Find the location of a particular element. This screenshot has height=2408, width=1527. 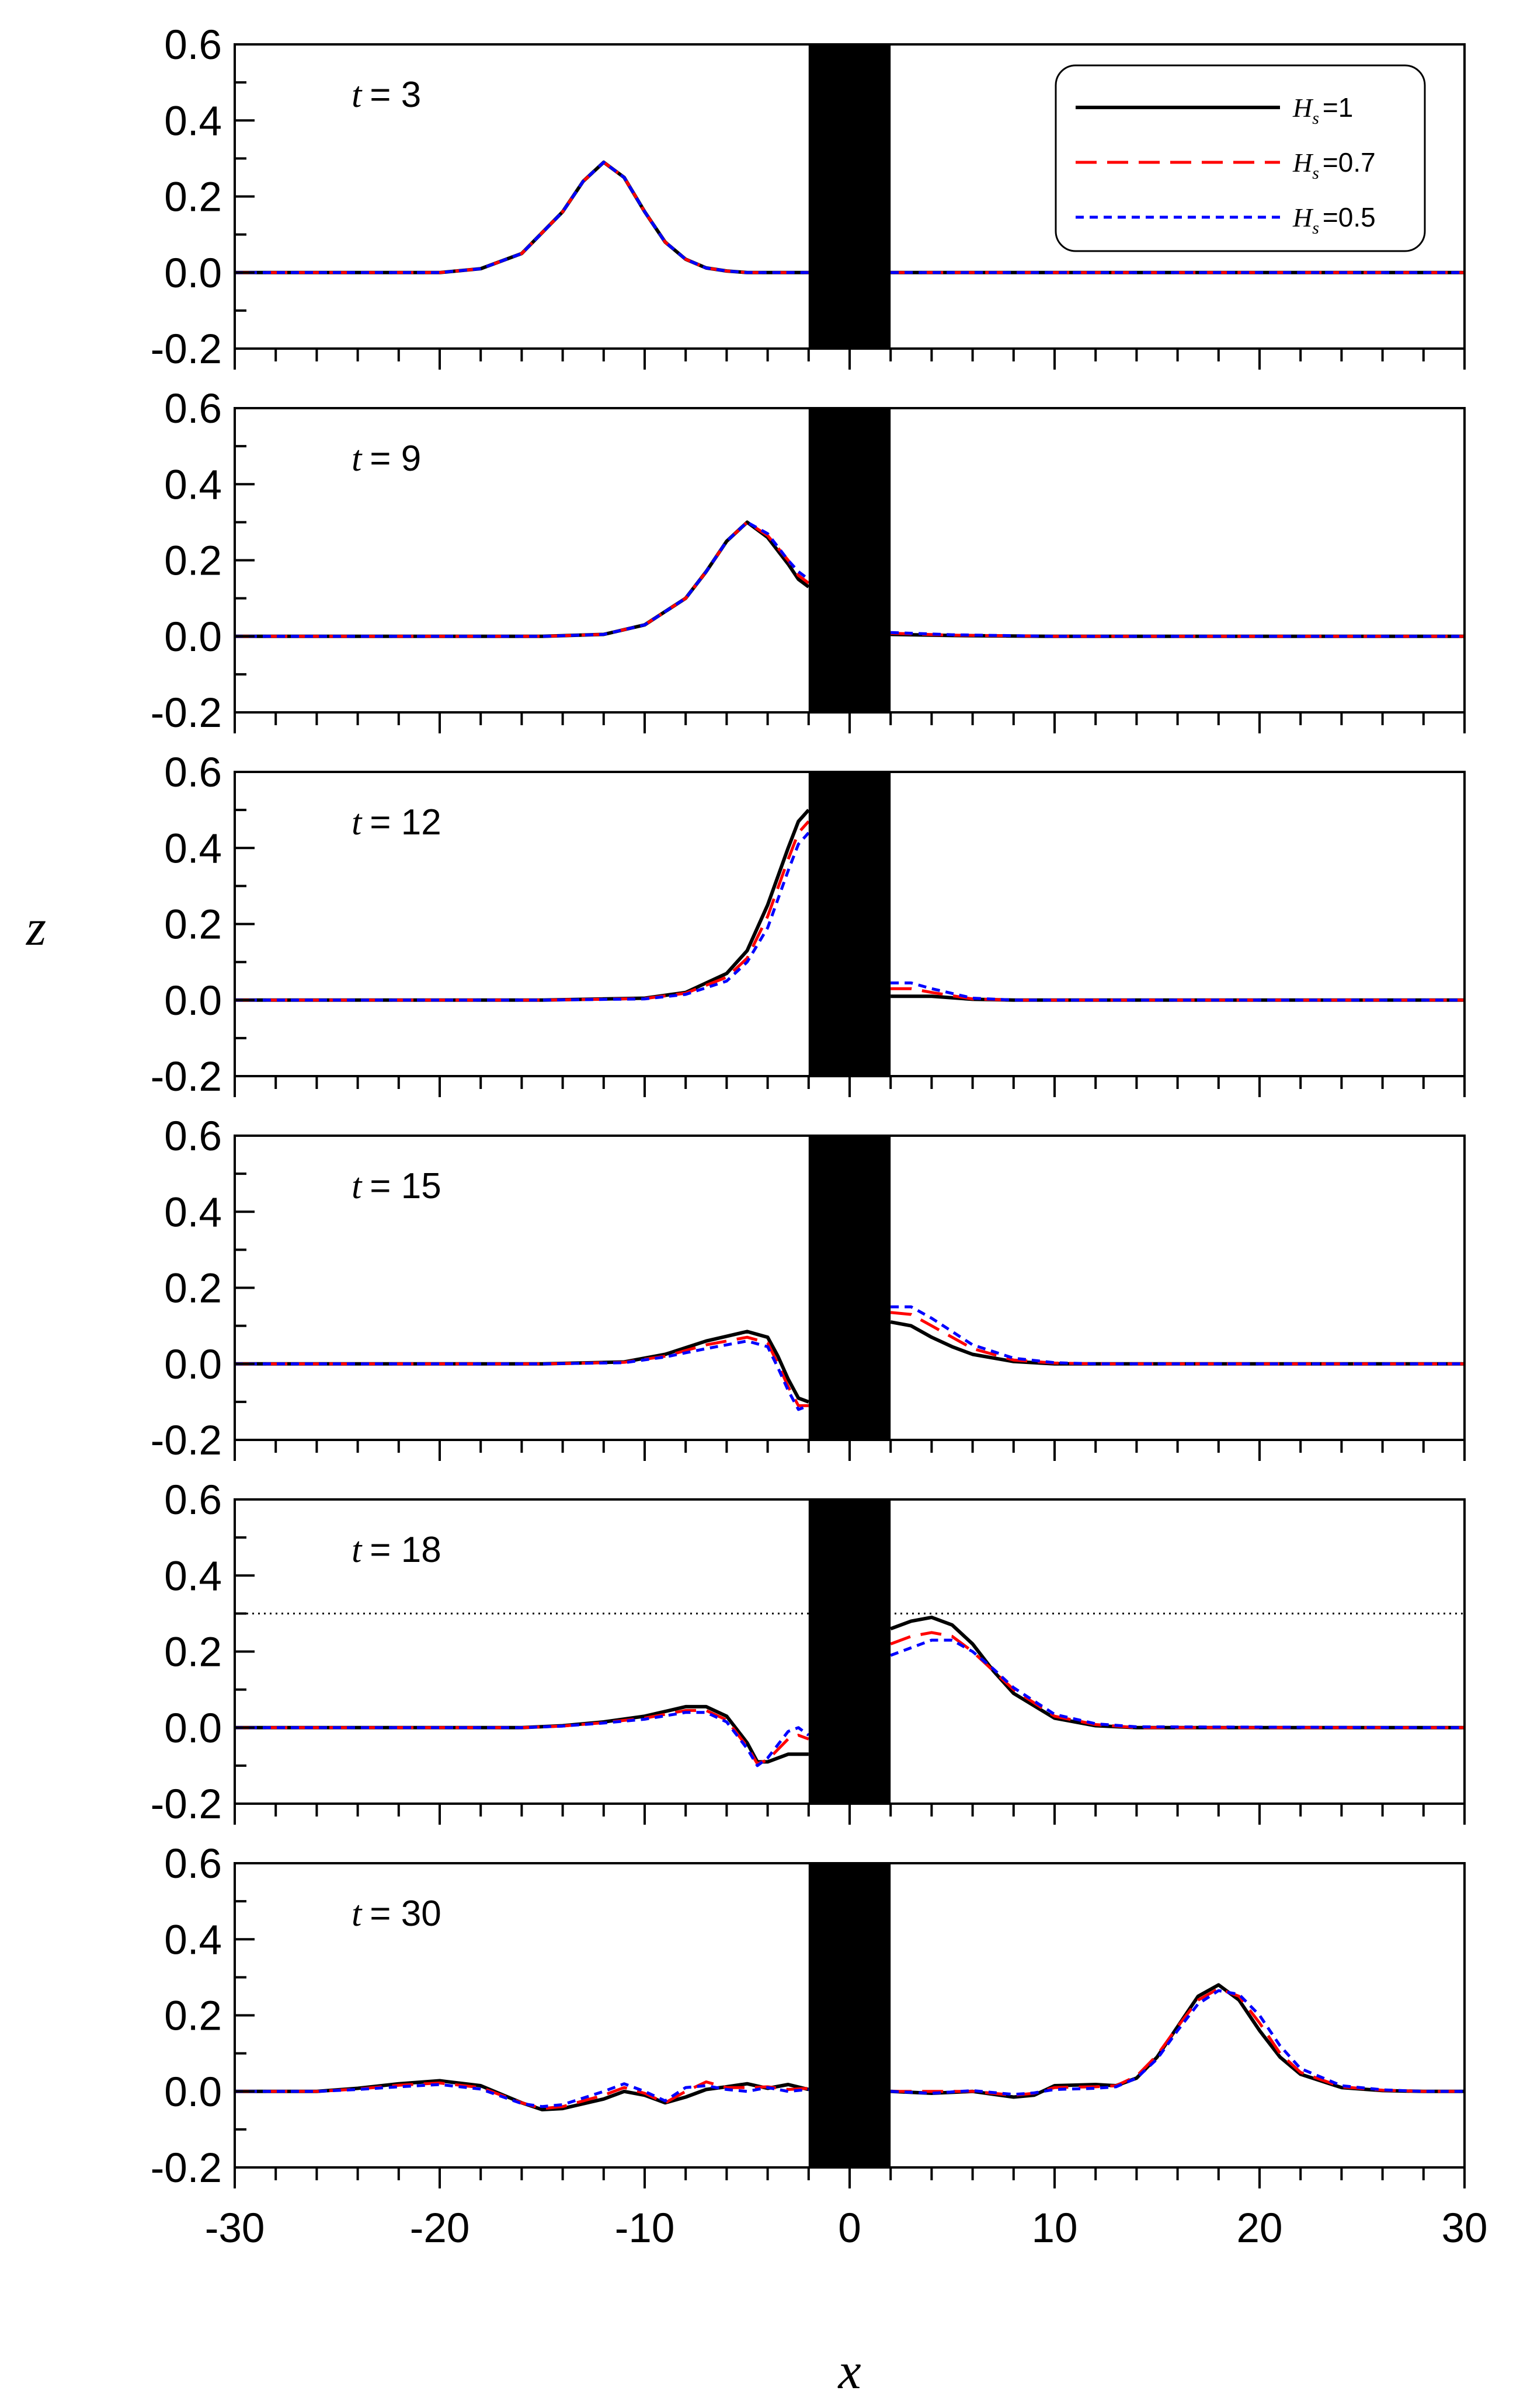

y-axis-title: z is located at coordinates (36, 928).